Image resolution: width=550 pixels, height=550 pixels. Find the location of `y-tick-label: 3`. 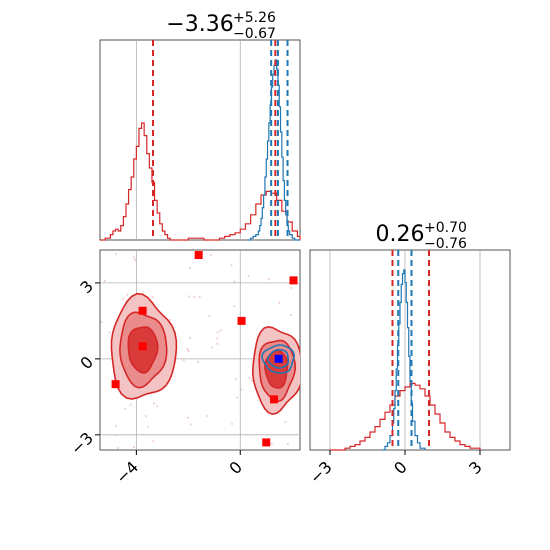

y-tick-label: 3 is located at coordinates (86, 287).